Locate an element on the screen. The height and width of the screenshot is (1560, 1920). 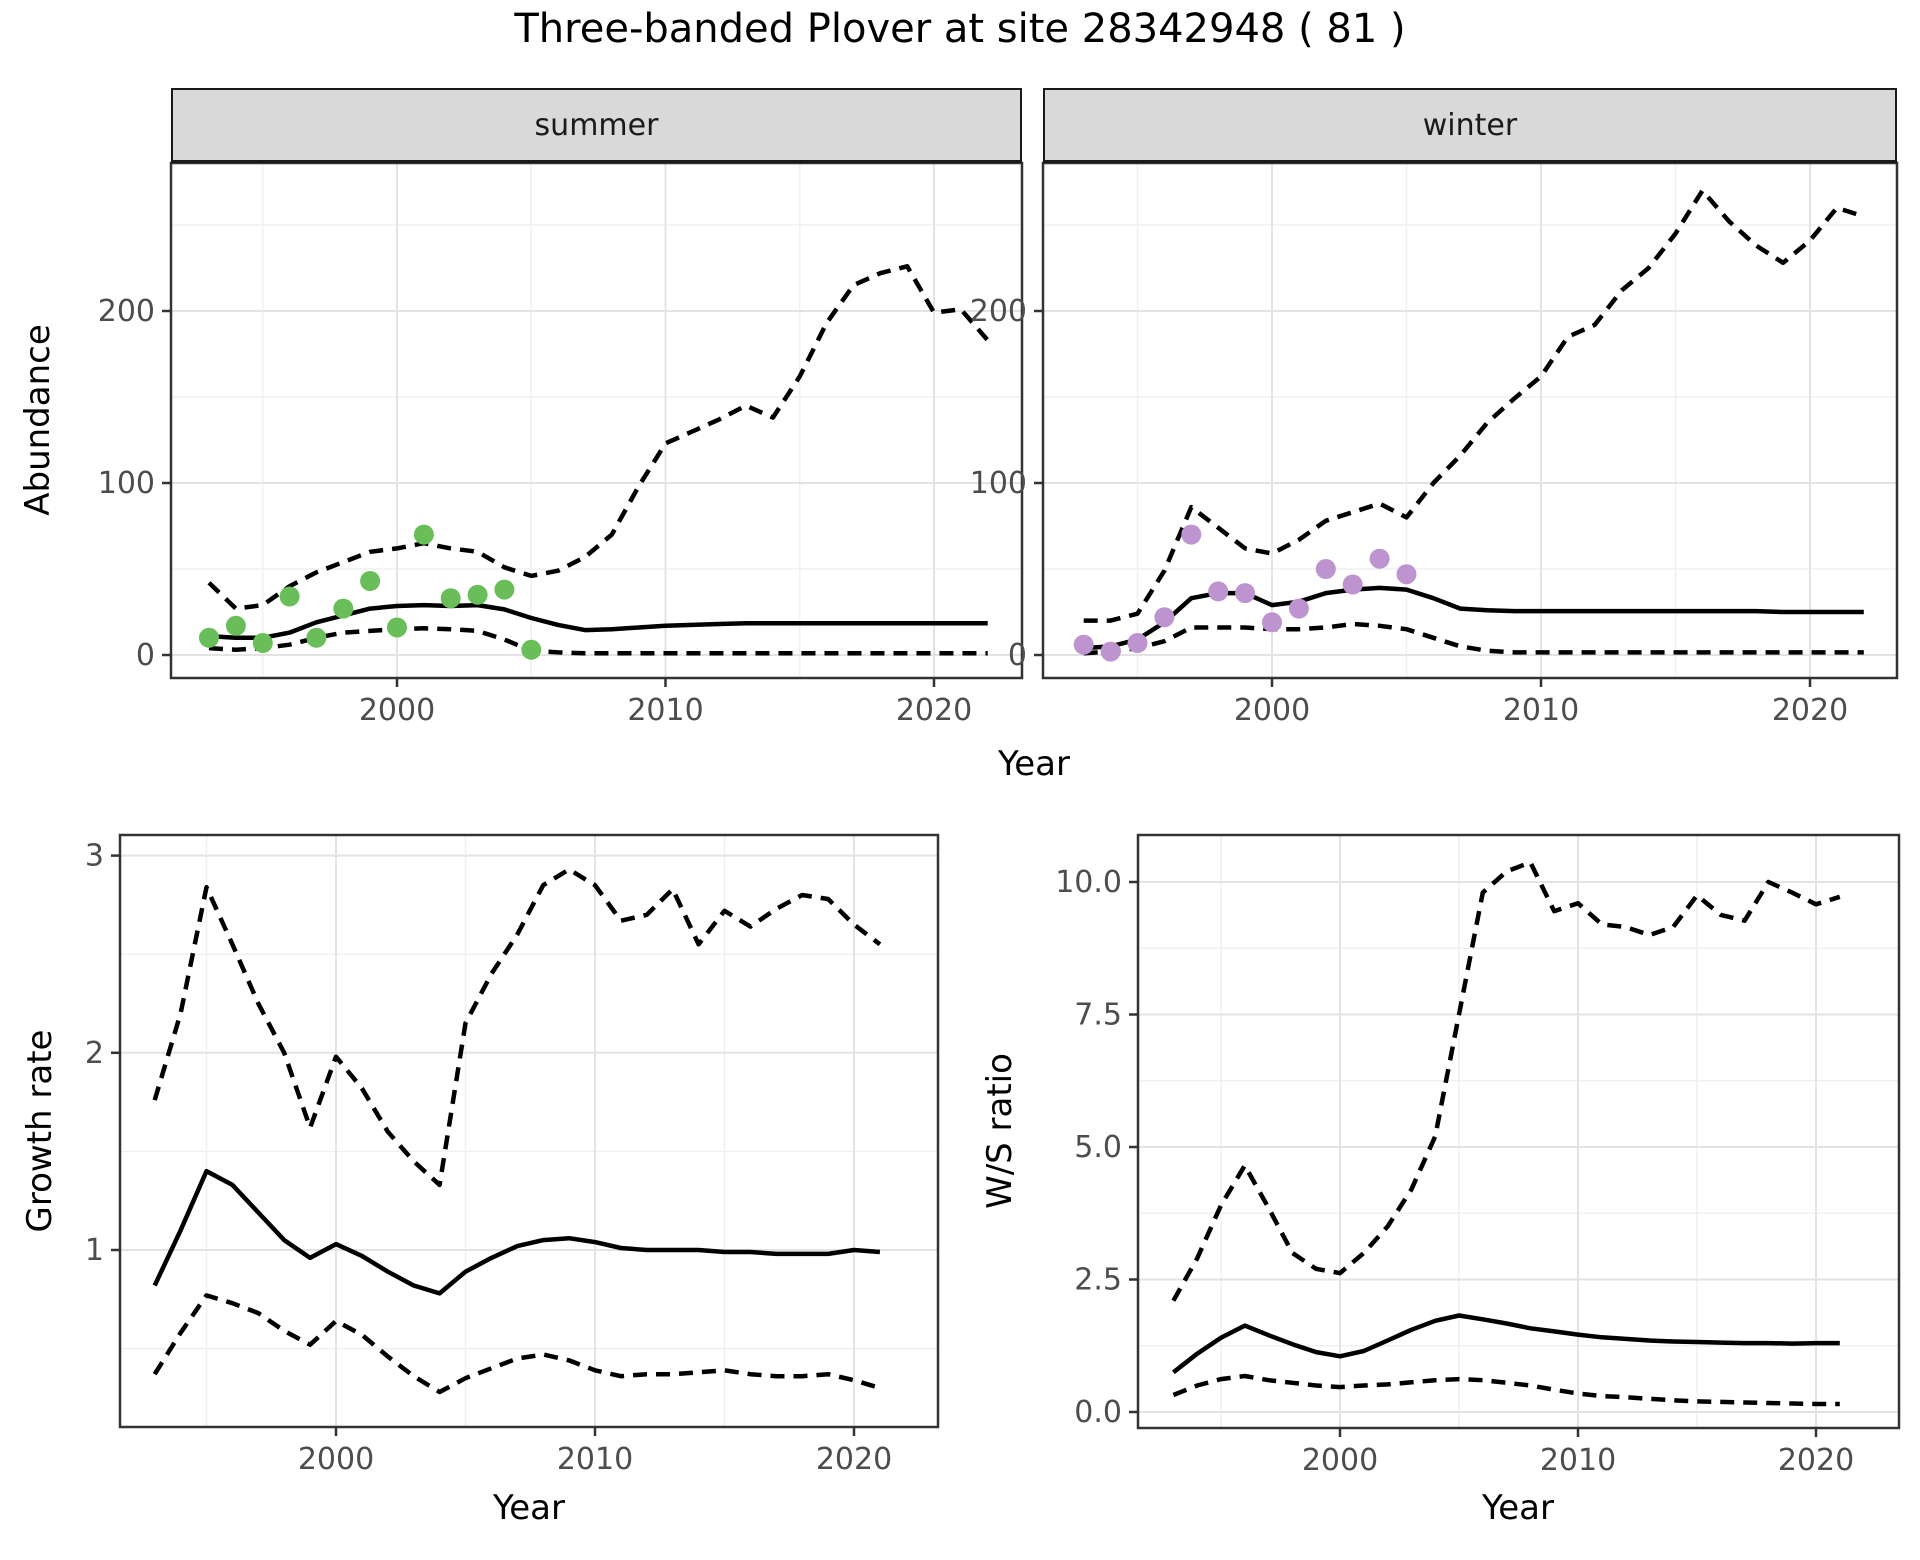
abundance-winter-panel-background is located at coordinates (1470, 420).